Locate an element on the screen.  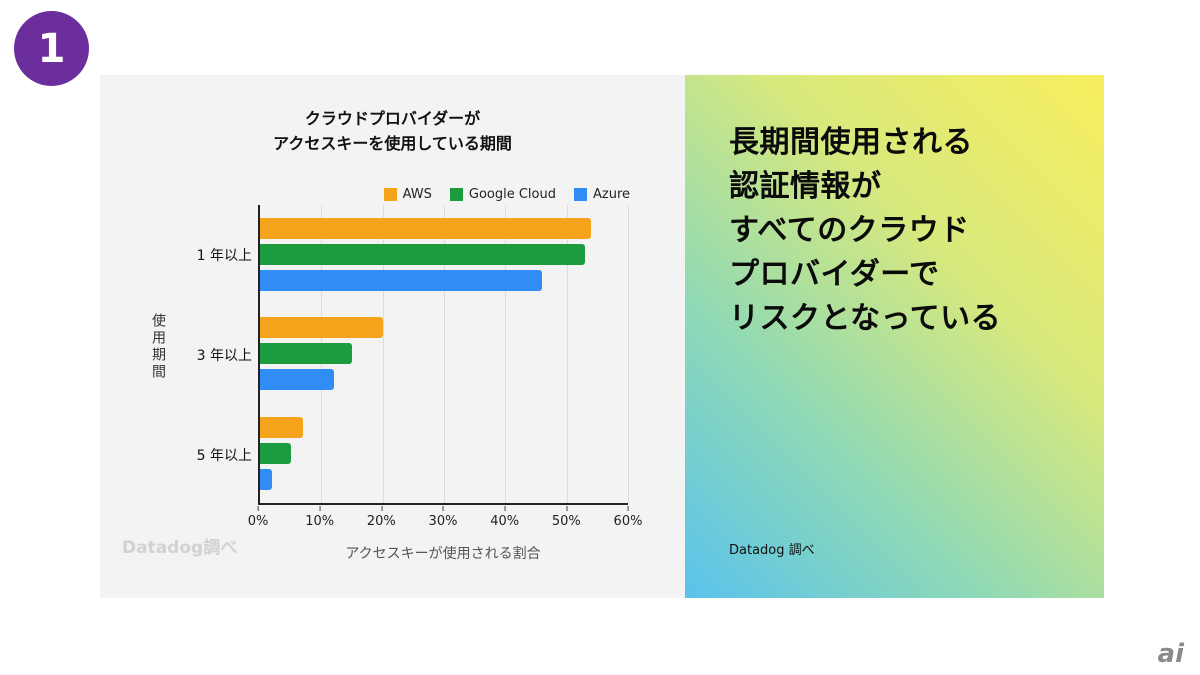
chart-legend: AWS Google Cloud Azure is located at coordinates (506, 194).